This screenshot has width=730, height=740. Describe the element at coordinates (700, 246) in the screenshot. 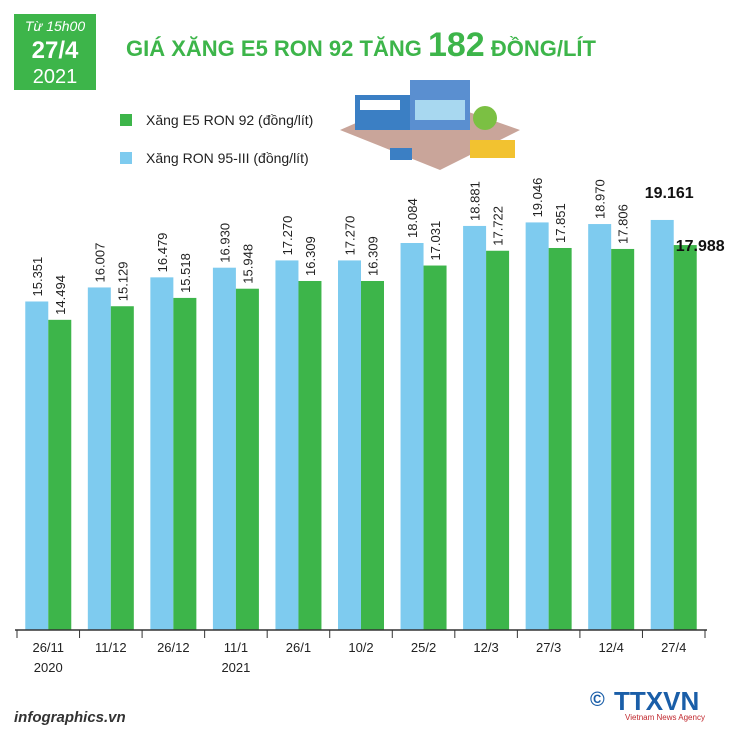

I see `value-label: 17.988` at that location.